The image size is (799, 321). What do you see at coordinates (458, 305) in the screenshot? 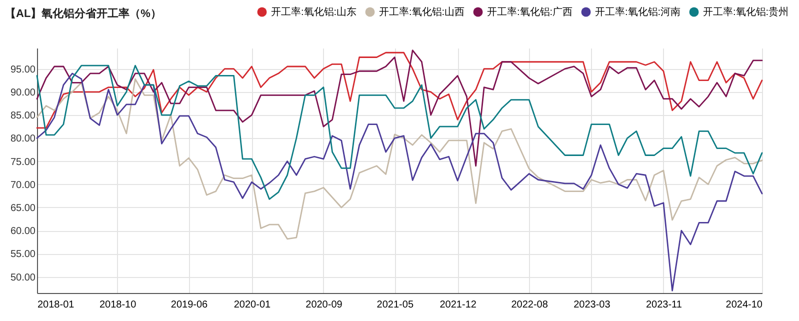
I see `x-tick-label: 2021-12` at bounding box center [458, 305].